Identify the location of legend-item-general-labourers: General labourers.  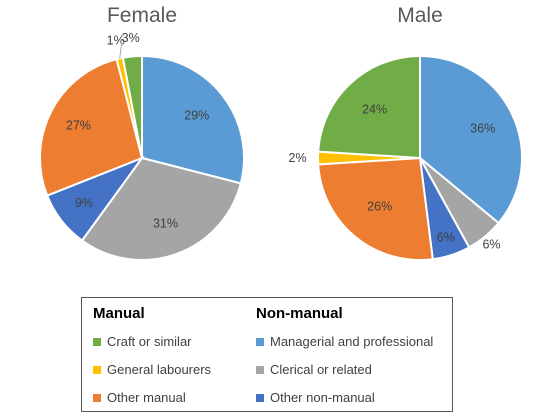
(152, 369).